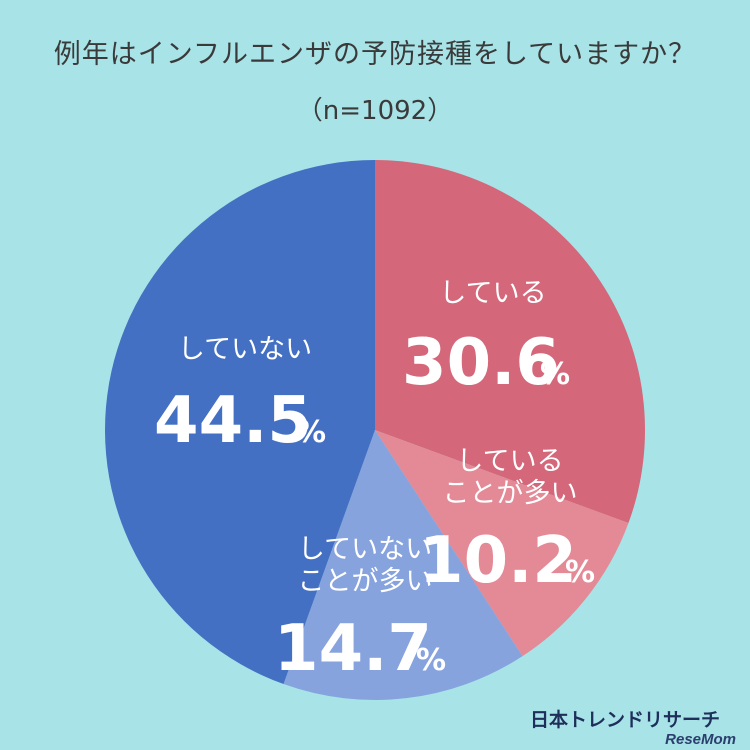  I want to click on chart-subtitle: （n=1092）, so click(375, 111).